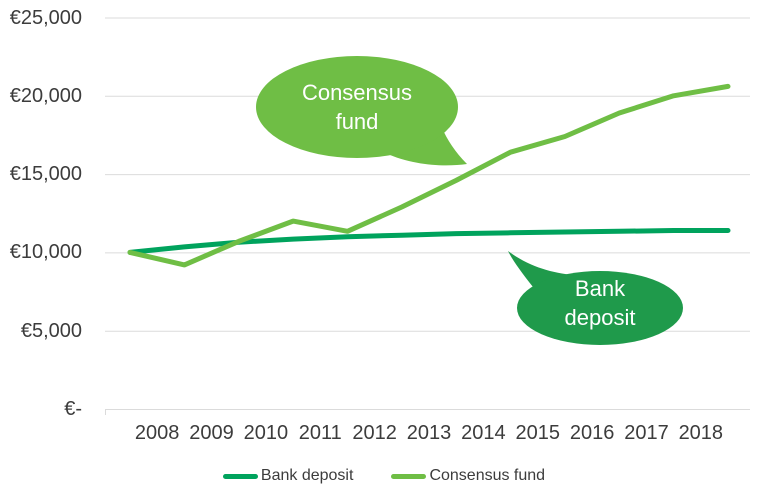  Describe the element at coordinates (483, 433) in the screenshot. I see `x-axis-tick-label: 2014` at that location.